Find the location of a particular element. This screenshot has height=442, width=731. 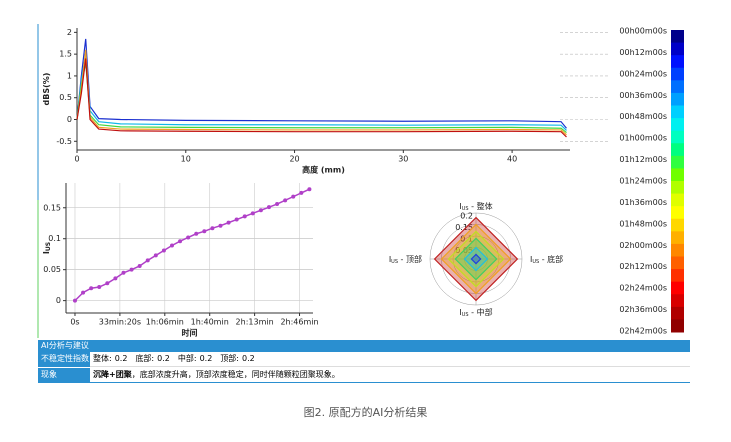

row-label: 现象 is located at coordinates (64, 375).